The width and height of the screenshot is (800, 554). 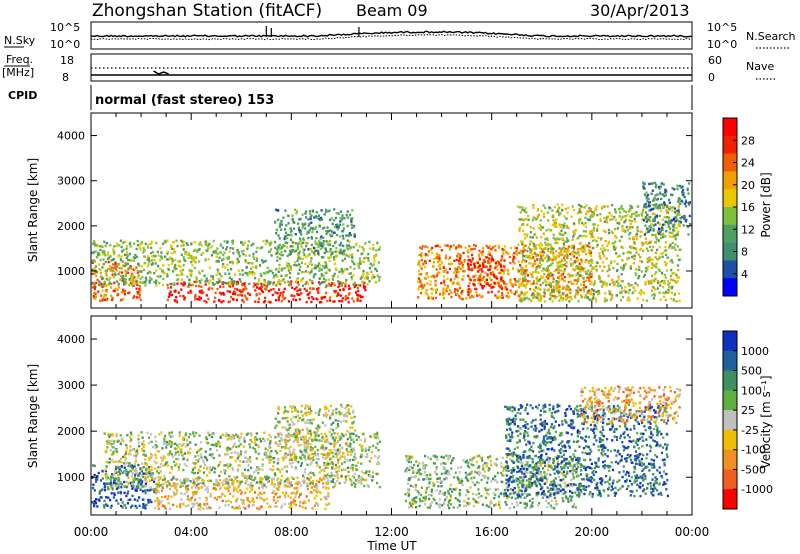 What do you see at coordinates (760, 66) in the screenshot?
I see `nave-right-label: Nave` at bounding box center [760, 66].